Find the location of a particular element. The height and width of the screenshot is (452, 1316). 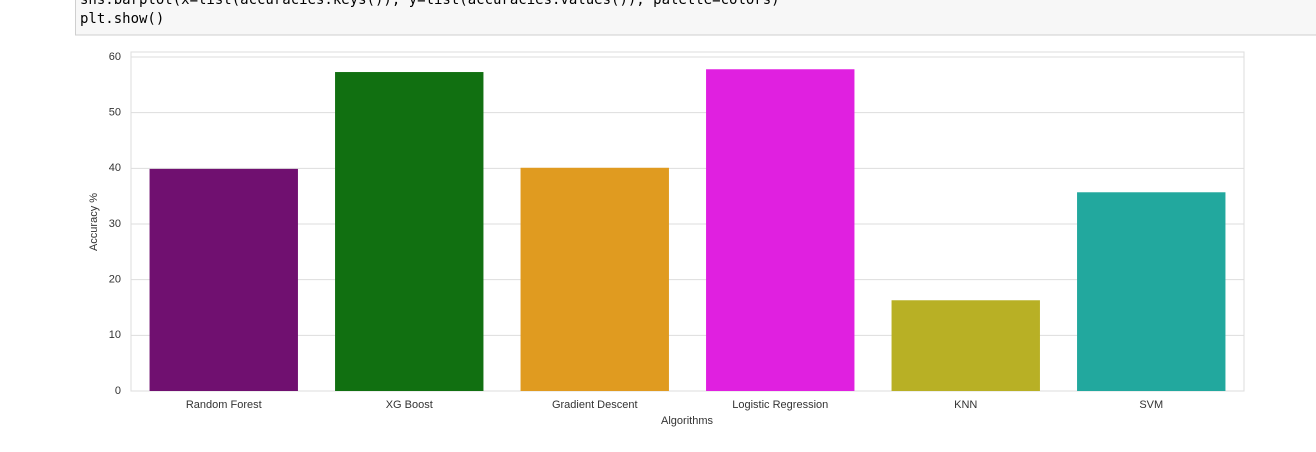

x-axis-label: Algorithms is located at coordinates (687, 421).